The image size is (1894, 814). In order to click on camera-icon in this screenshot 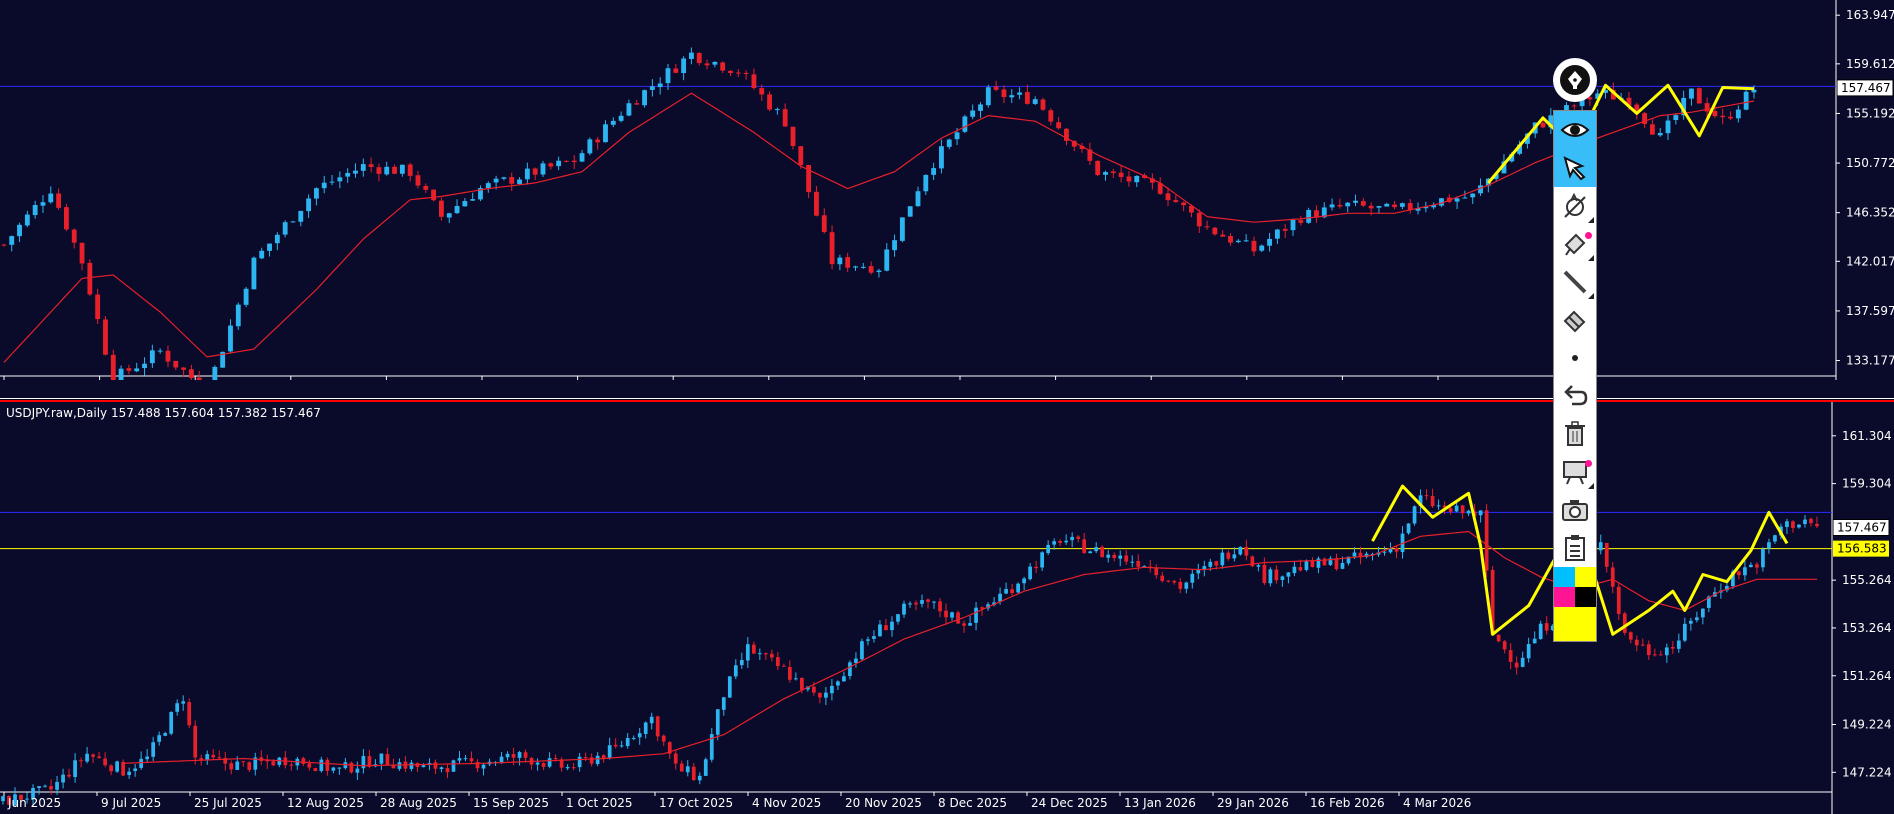, I will do `click(1575, 510)`.